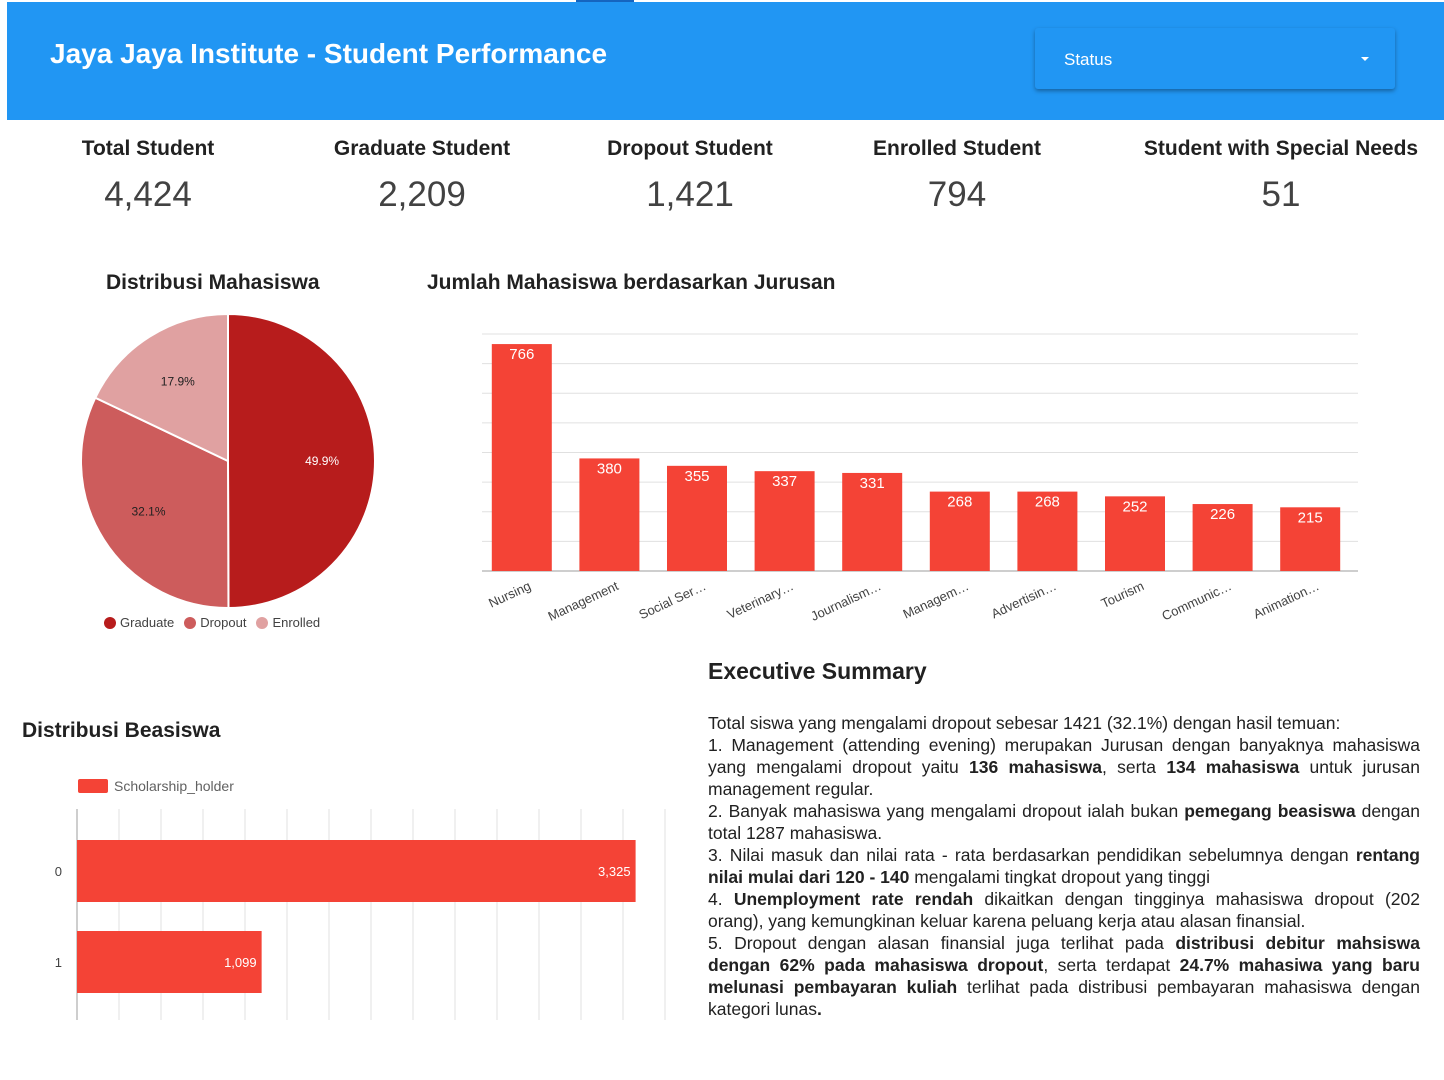 The height and width of the screenshot is (1080, 1444). What do you see at coordinates (1035, 767) in the screenshot?
I see `highlight: 136 mahasiswa` at bounding box center [1035, 767].